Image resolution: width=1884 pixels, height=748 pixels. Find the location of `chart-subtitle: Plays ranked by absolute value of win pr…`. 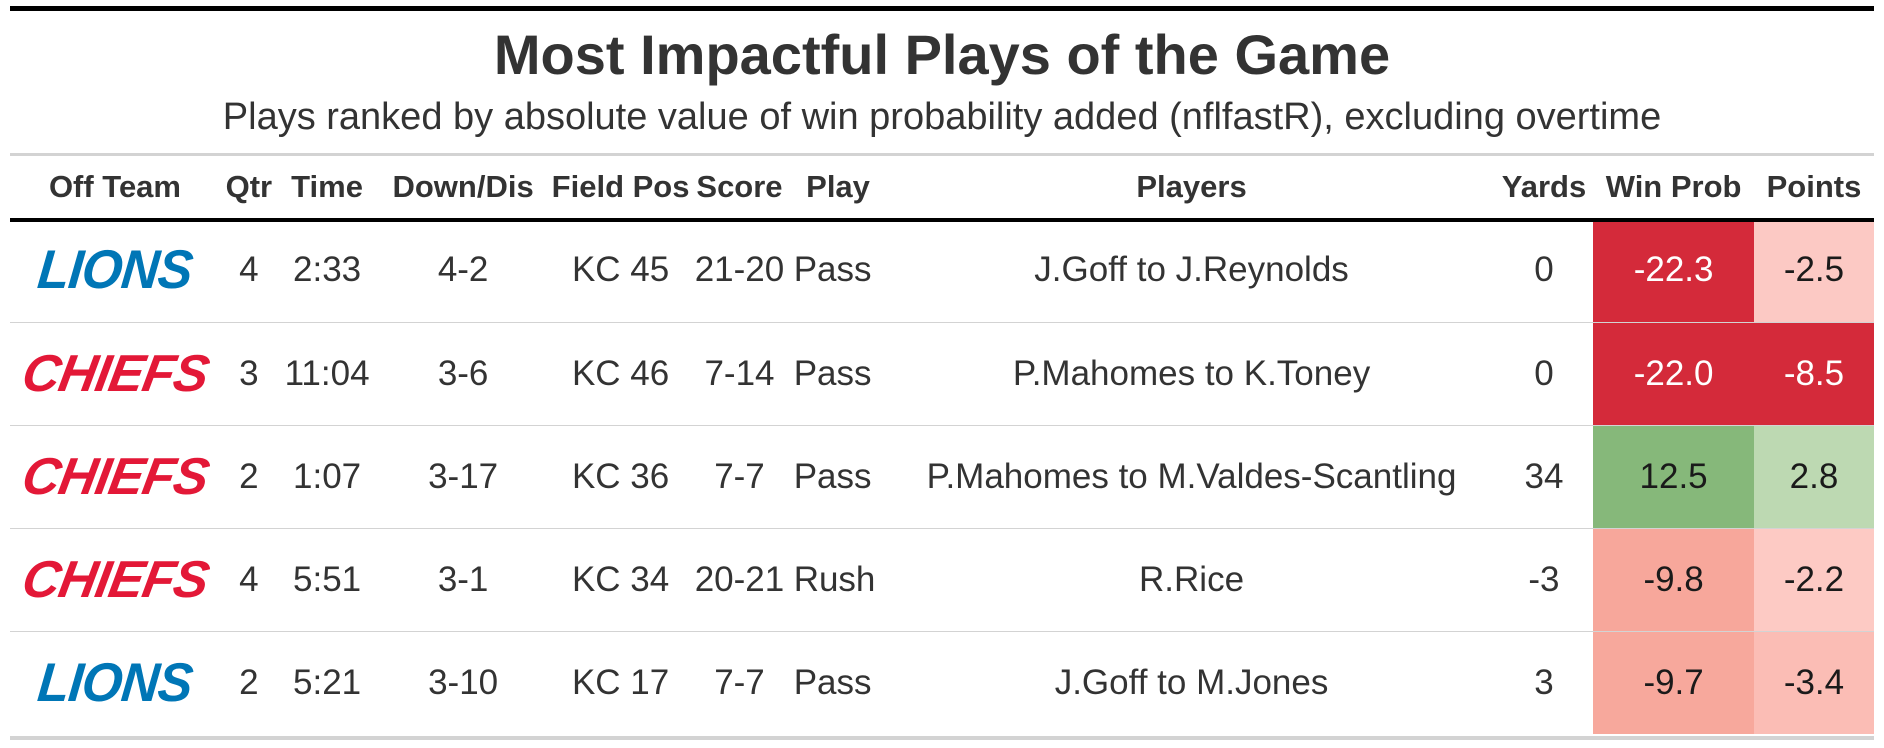

chart-subtitle: Plays ranked by absolute value of win pr… is located at coordinates (942, 117).